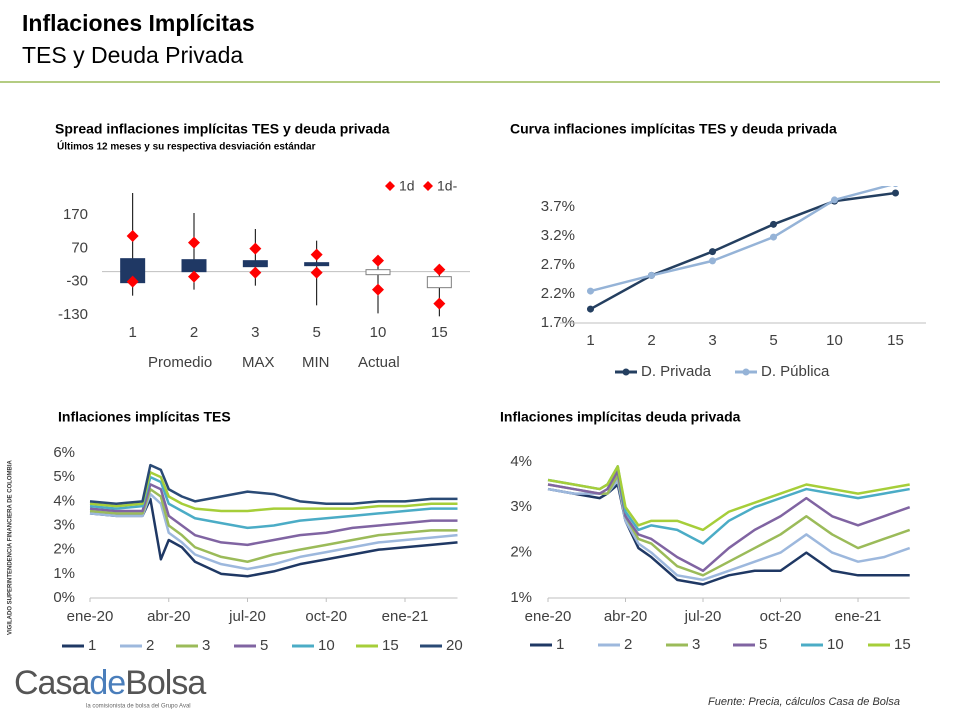 This screenshot has width=954, height=715. What do you see at coordinates (52, 683) in the screenshot?
I see `logo-part: Casa` at bounding box center [52, 683].